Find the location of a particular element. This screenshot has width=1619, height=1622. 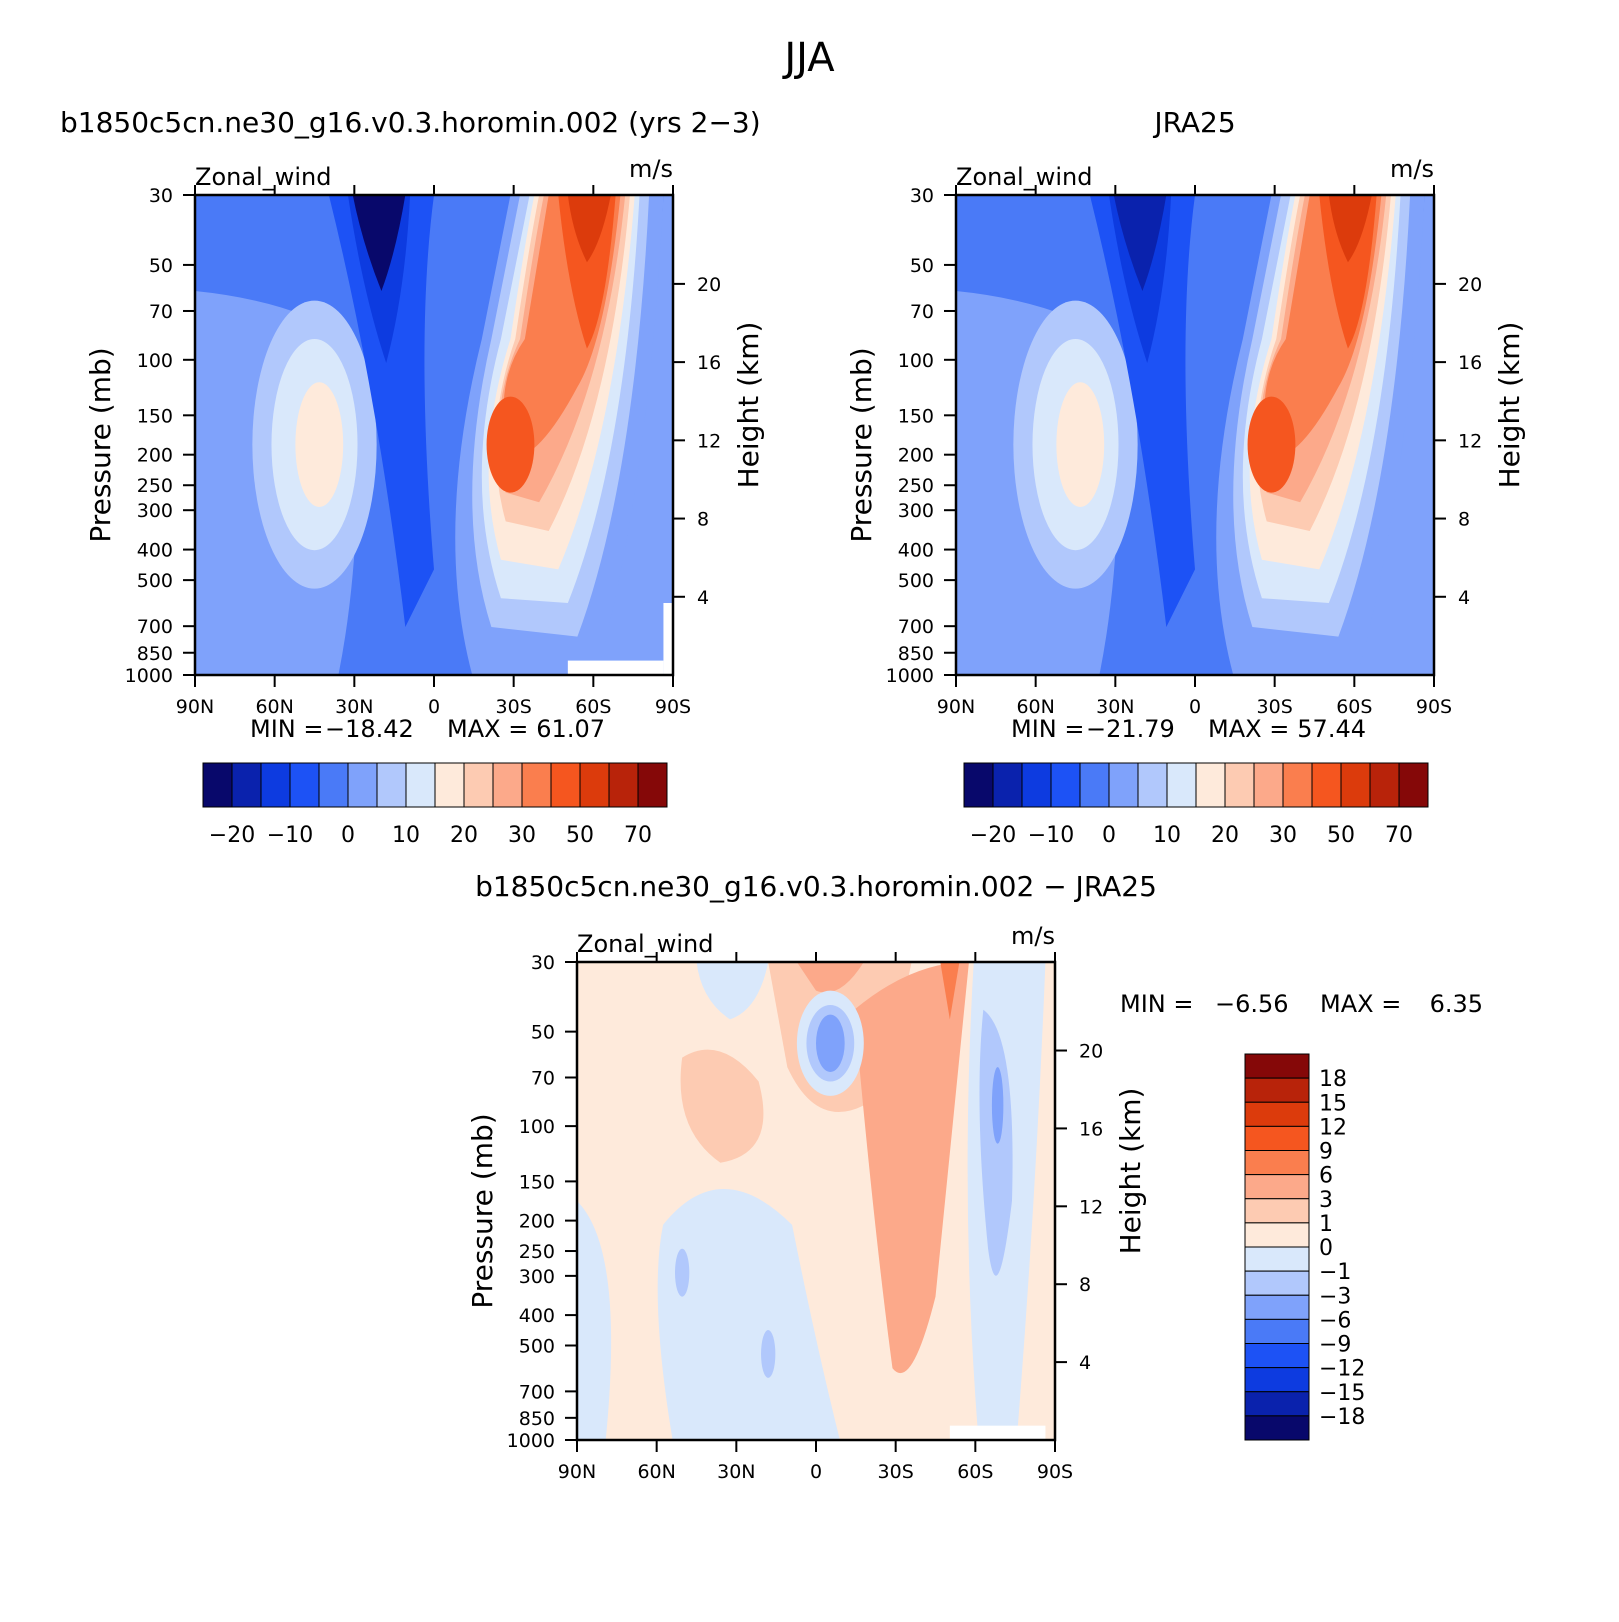

x-tick-label: 60S is located at coordinates (1354, 707).